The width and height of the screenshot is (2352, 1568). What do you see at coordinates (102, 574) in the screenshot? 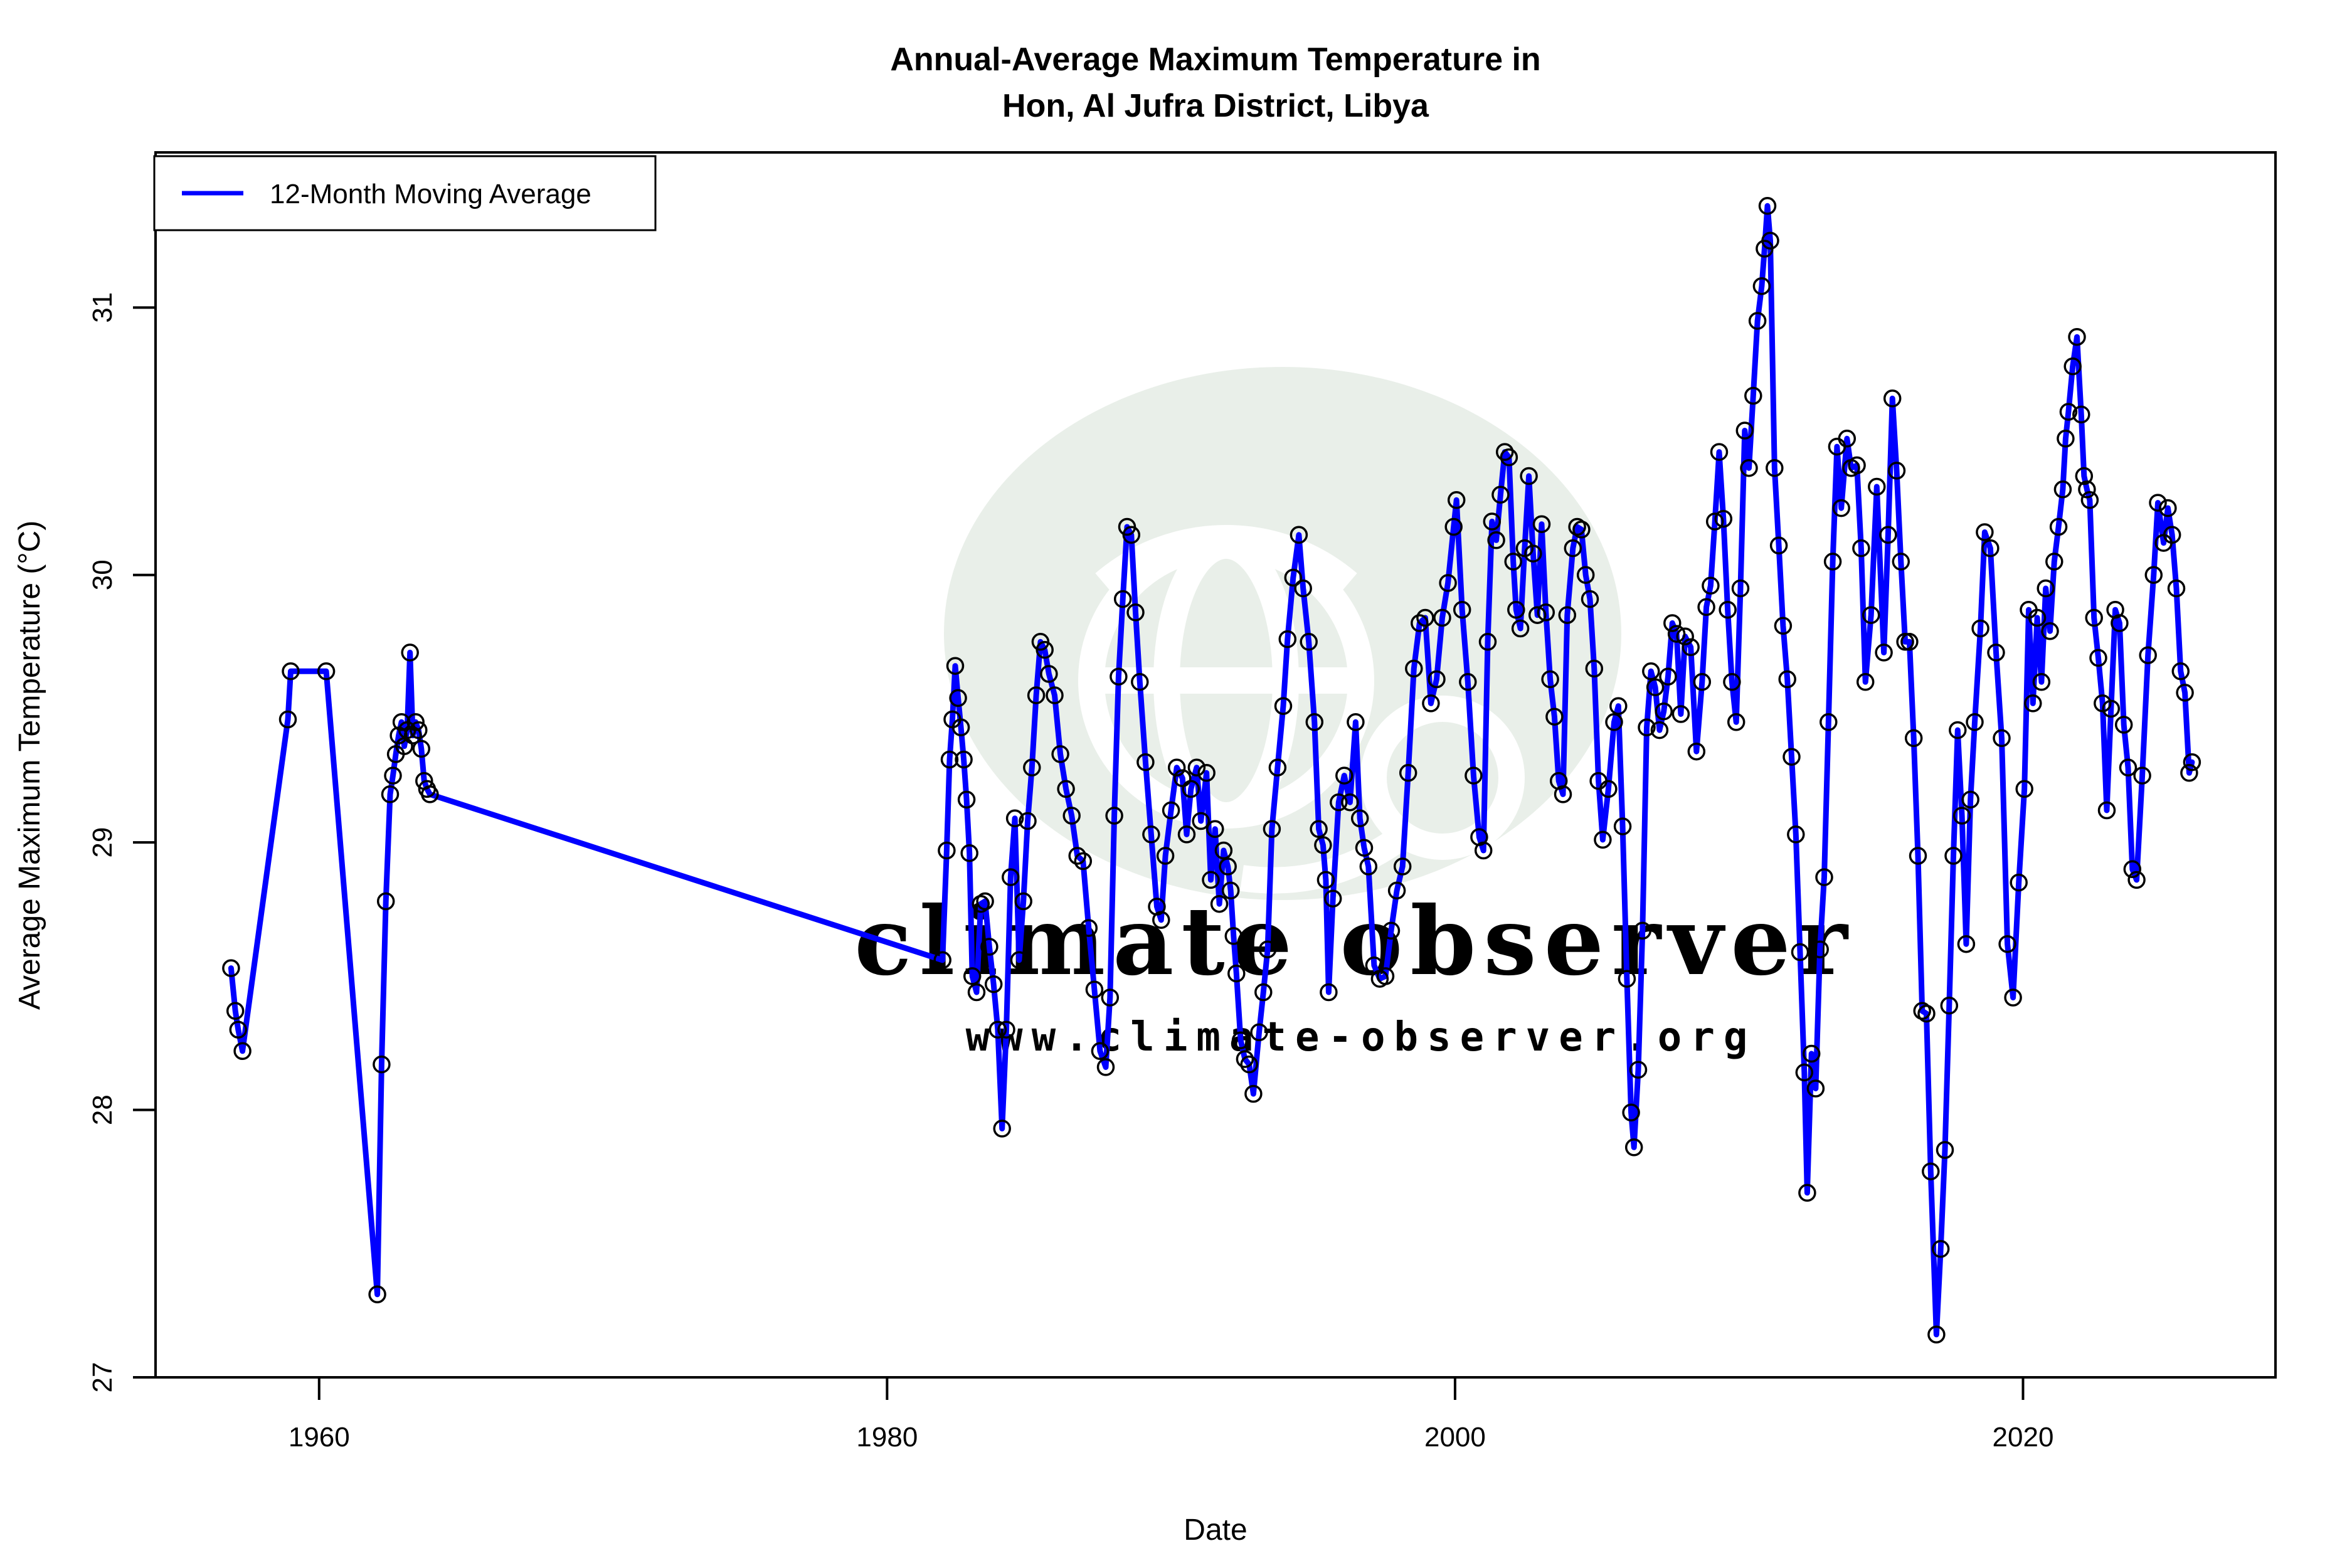
I see `y-tick-label: 30` at bounding box center [102, 574].